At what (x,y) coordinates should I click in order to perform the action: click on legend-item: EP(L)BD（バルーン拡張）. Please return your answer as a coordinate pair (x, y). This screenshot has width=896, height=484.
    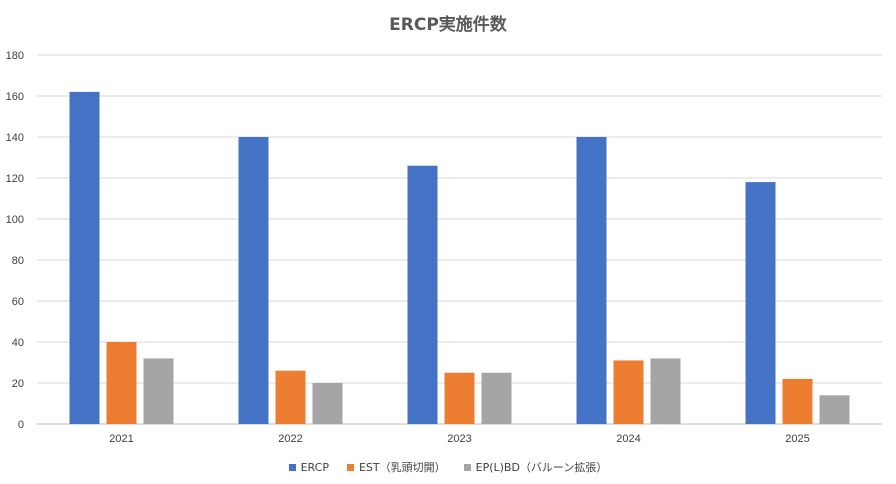
    Looking at the image, I should click on (535, 467).